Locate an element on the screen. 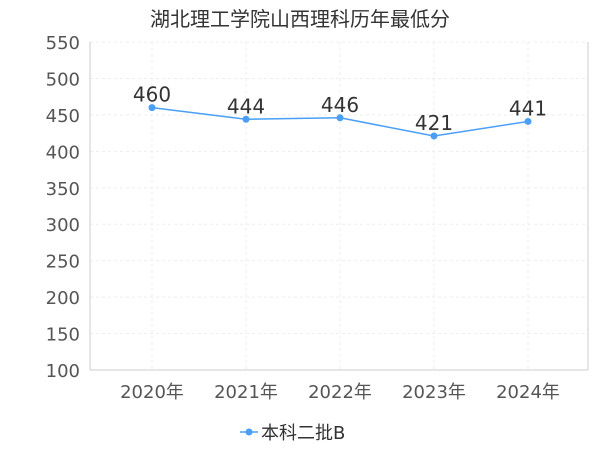  data-label: 460 is located at coordinates (152, 95).